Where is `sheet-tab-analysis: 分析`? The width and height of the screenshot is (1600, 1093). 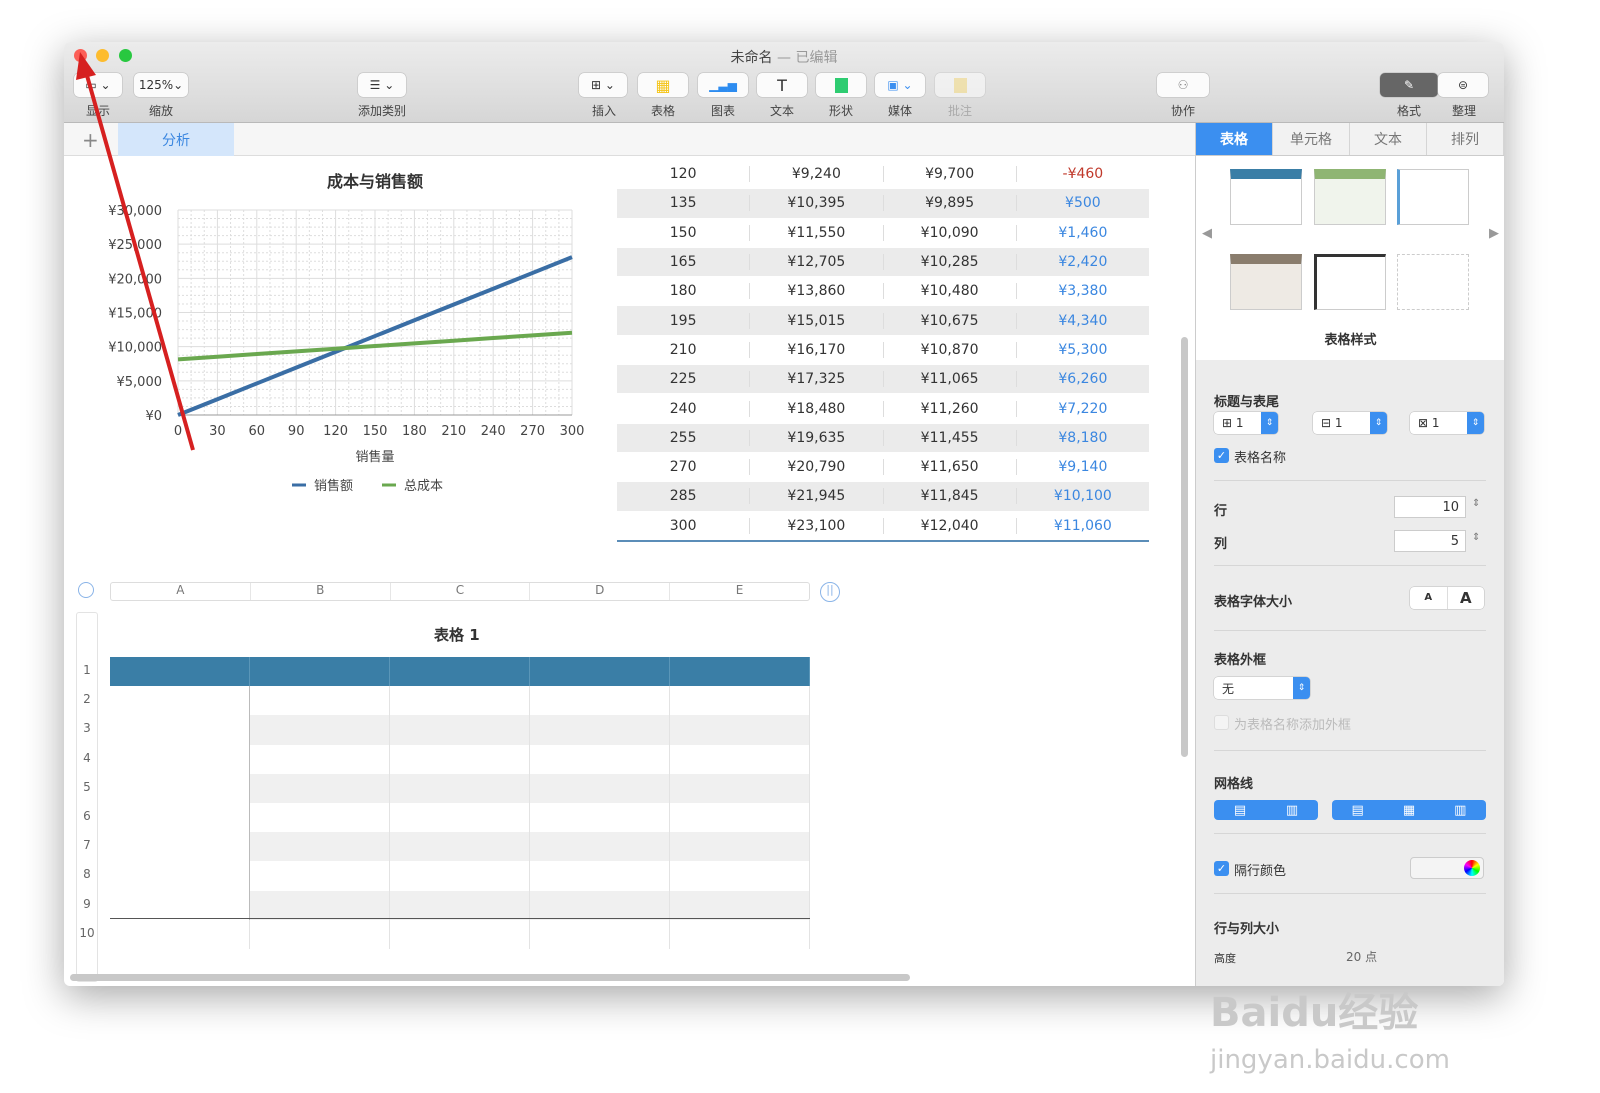 sheet-tab-analysis: 分析 is located at coordinates (176, 139).